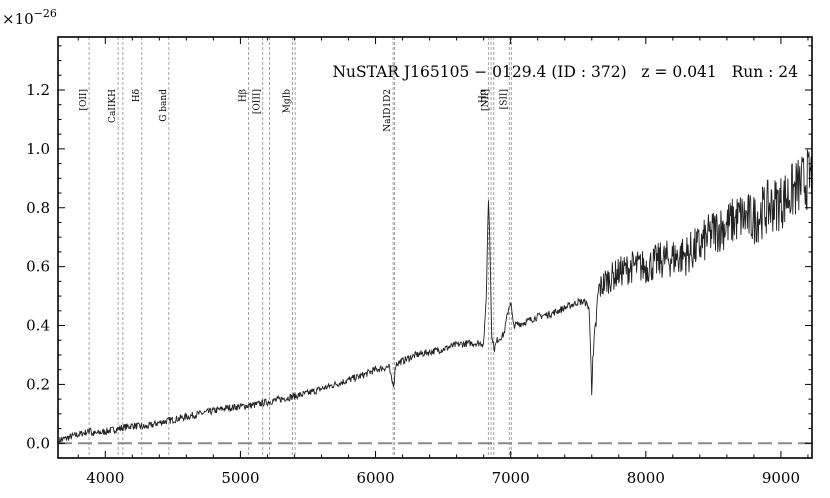 The width and height of the screenshot is (830, 498). Describe the element at coordinates (258, 101) in the screenshot. I see `emission-line-label: [OIII]` at that location.